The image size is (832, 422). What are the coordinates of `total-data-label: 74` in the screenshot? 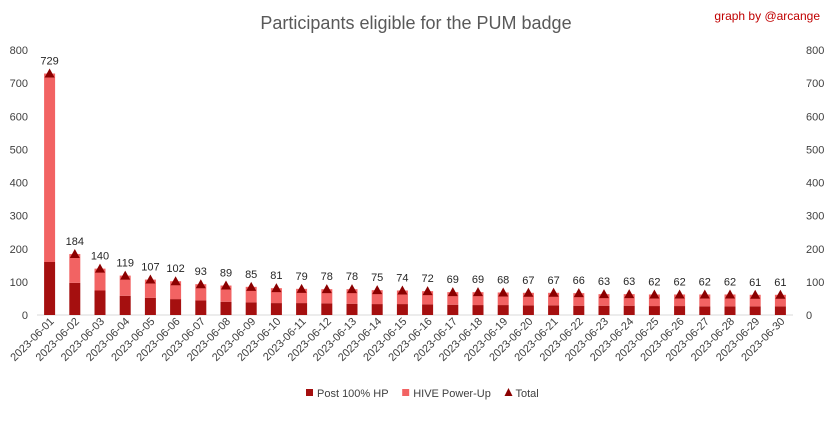 It's located at (402, 278).